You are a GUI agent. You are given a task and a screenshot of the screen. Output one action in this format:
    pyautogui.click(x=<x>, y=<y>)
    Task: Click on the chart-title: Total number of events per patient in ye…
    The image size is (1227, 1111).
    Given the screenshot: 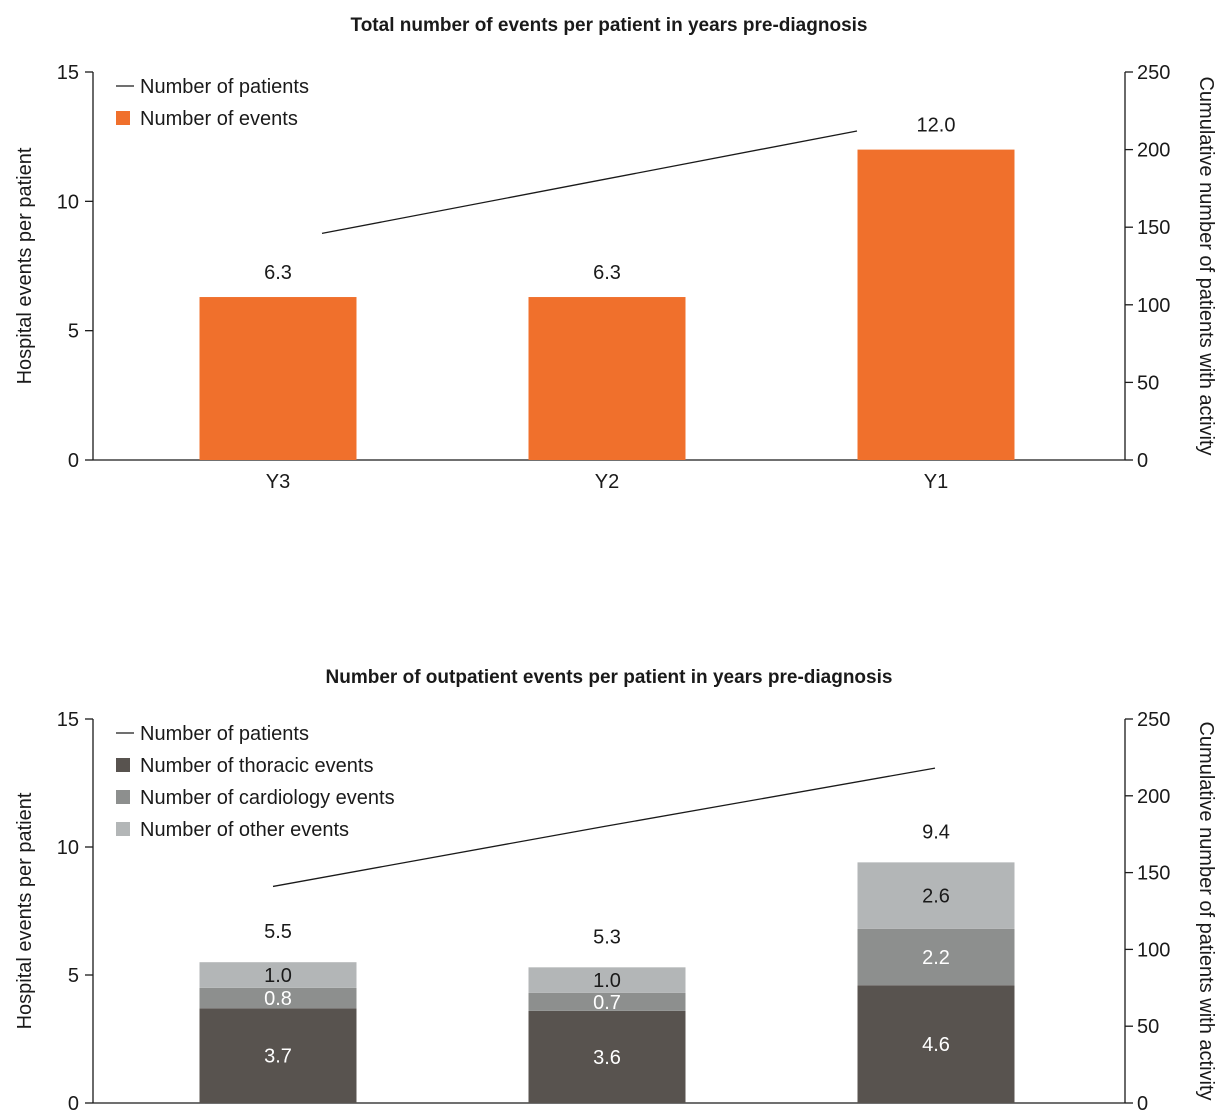 What is the action you would take?
    pyautogui.click(x=609, y=25)
    